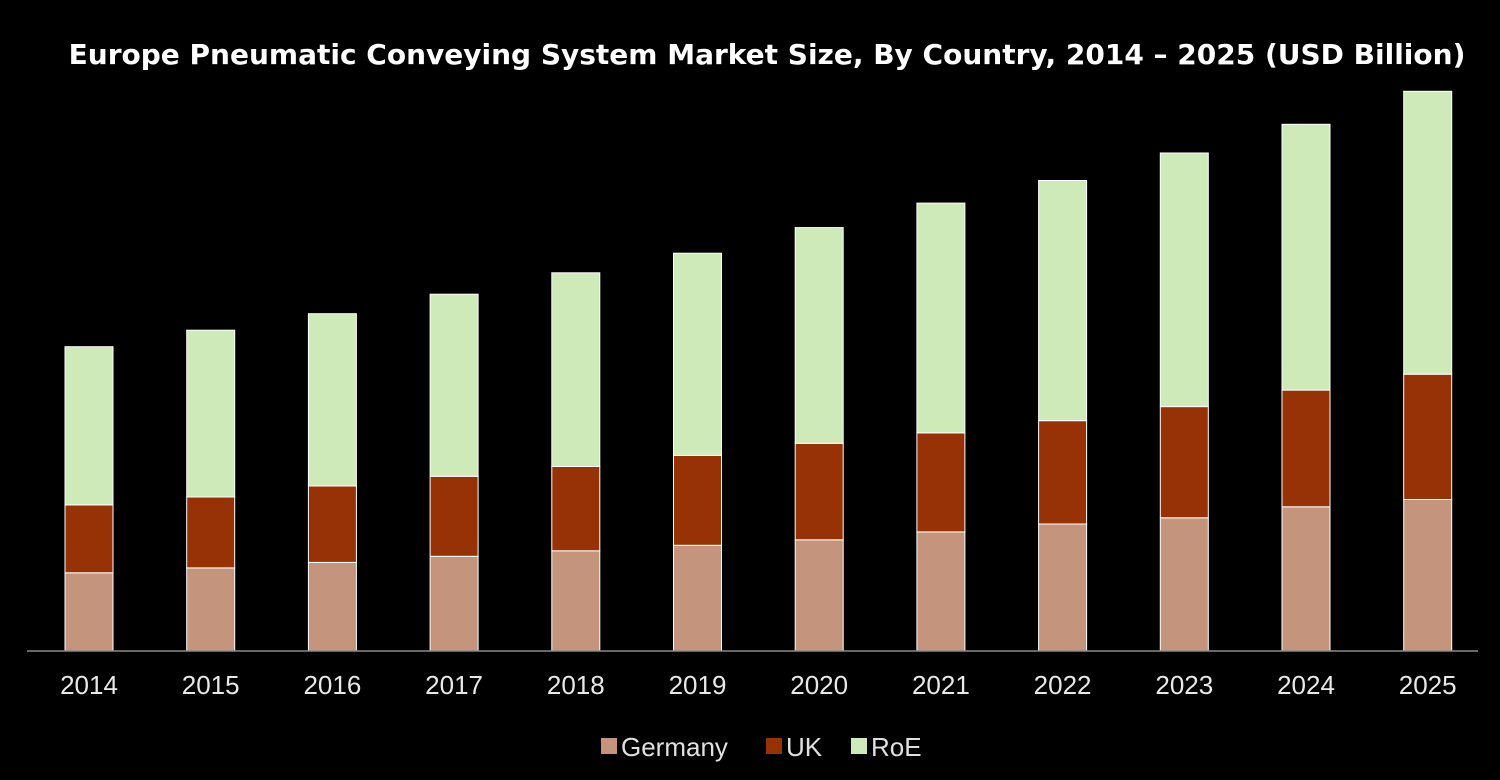  Describe the element at coordinates (89, 539) in the screenshot. I see `bar-segment-uk-2014` at that location.